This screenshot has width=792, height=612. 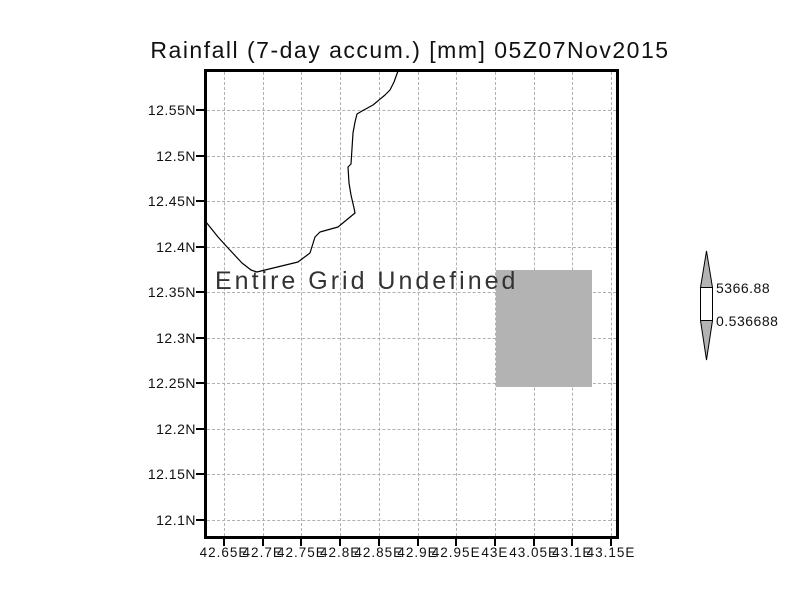 I want to click on lon-tick-label: 42.8E, so click(x=340, y=552).